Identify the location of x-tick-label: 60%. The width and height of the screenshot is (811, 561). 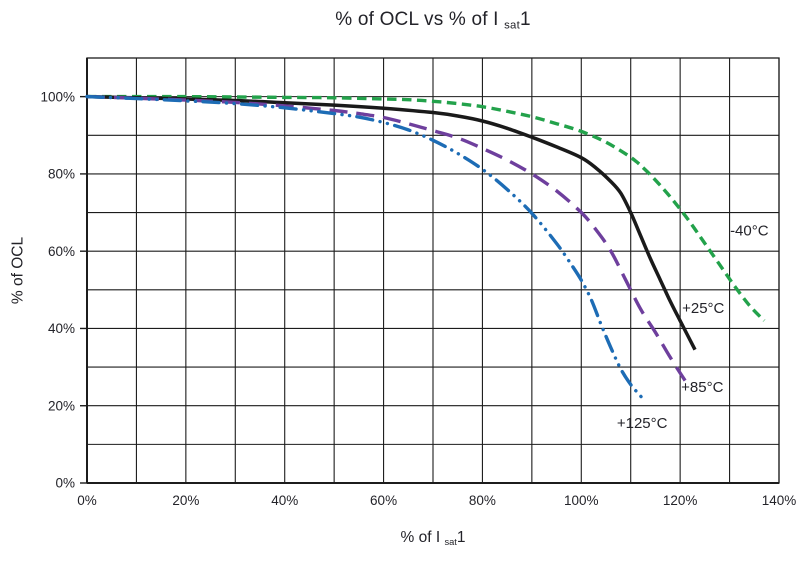
(383, 500).